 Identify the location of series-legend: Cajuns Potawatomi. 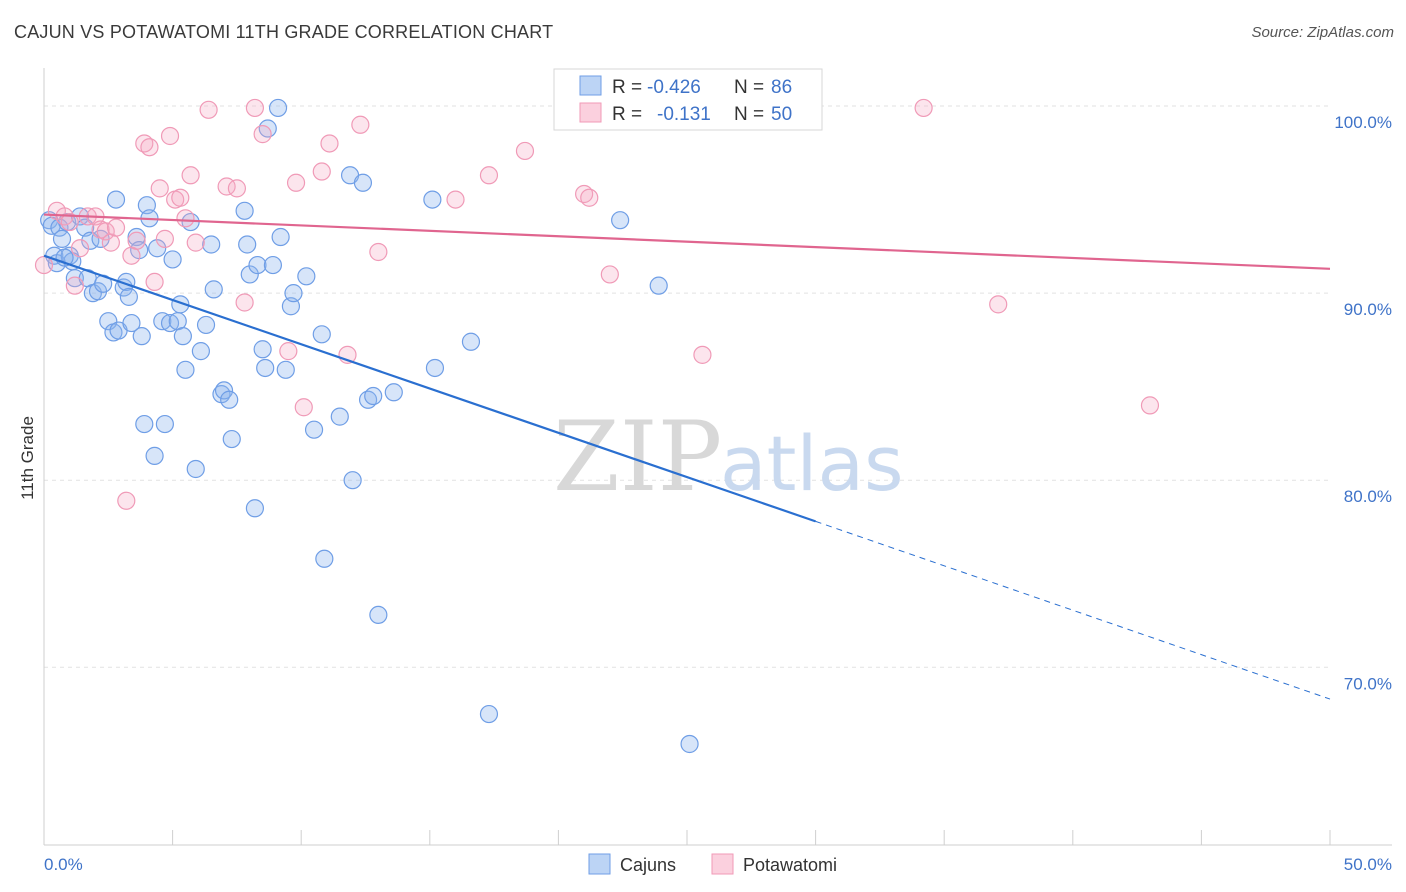
(712, 864).